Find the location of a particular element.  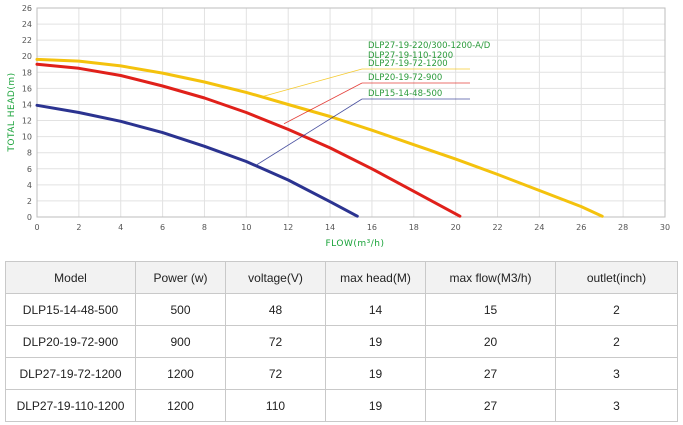

header-max-head: max head(M) is located at coordinates (375, 277).